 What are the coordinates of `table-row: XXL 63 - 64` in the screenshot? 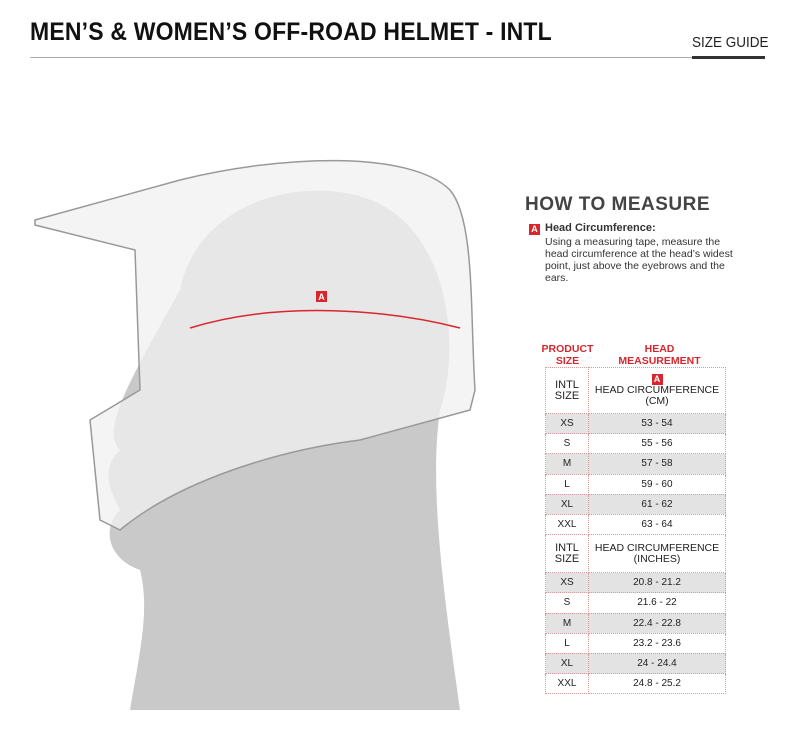 It's located at (635, 524).